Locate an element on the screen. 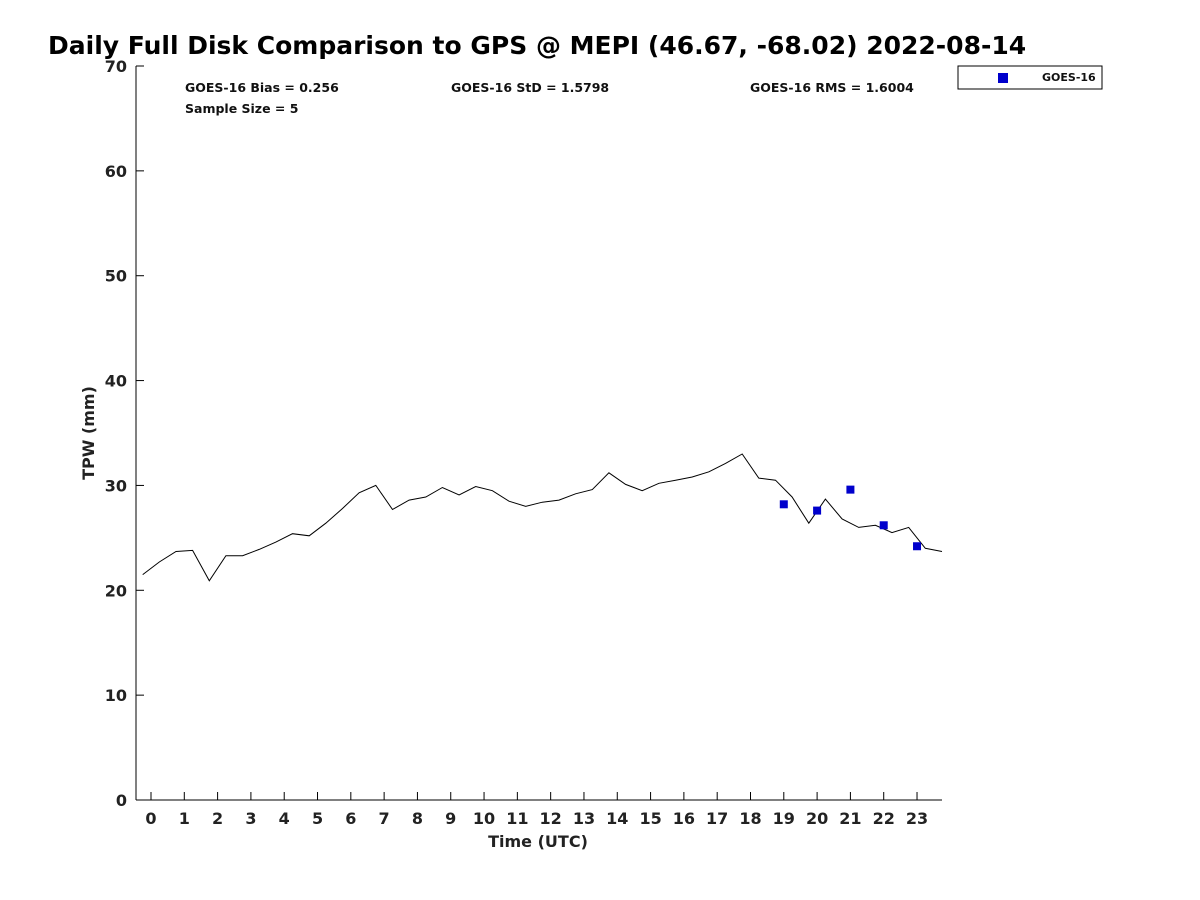 Image resolution: width=1200 pixels, height=900 pixels. x-tick-label: 22 is located at coordinates (884, 818).